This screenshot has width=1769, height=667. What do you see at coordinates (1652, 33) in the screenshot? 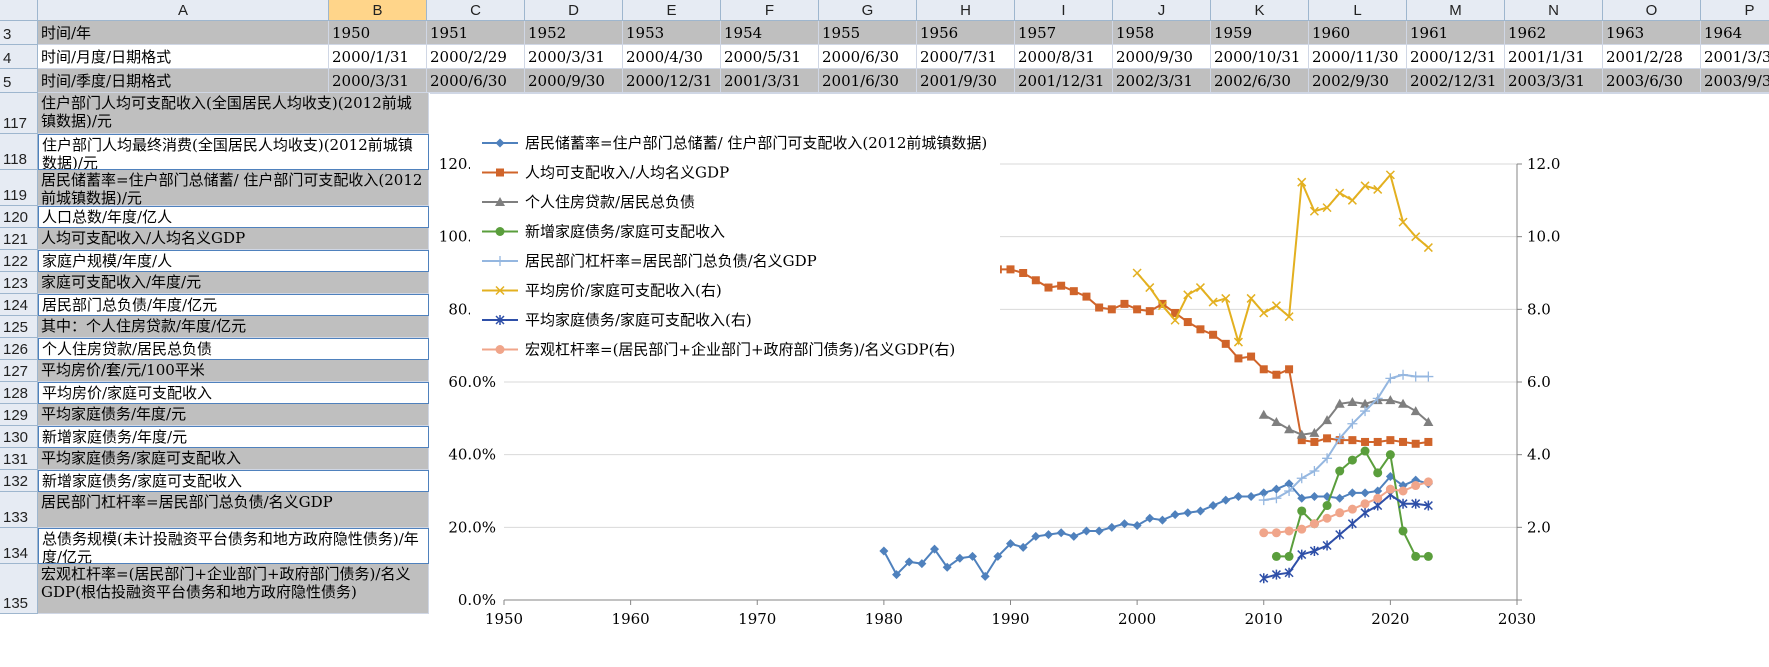
I see `cell-value: 1963` at bounding box center [1652, 33].